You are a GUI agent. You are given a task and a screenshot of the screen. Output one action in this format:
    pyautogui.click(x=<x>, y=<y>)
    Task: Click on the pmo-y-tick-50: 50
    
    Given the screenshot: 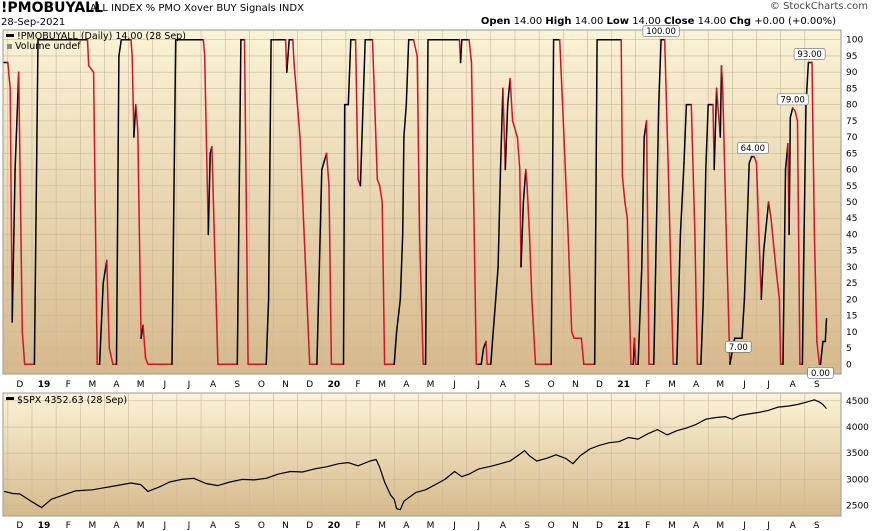 What is the action you would take?
    pyautogui.click(x=852, y=203)
    